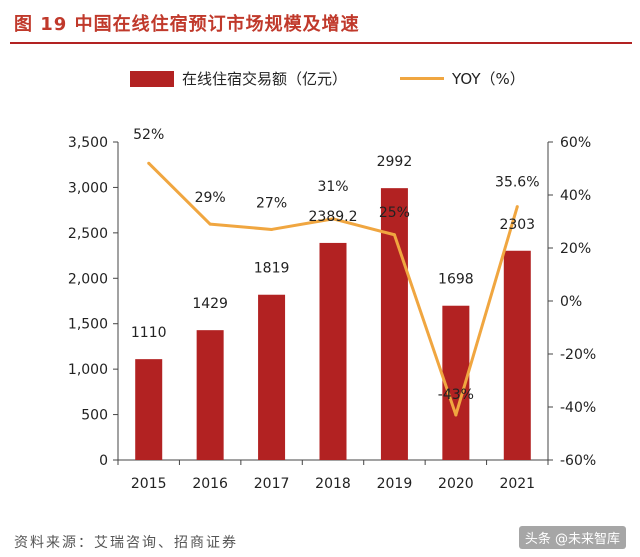  I want to click on x-tick-label: 2015, so click(149, 484).